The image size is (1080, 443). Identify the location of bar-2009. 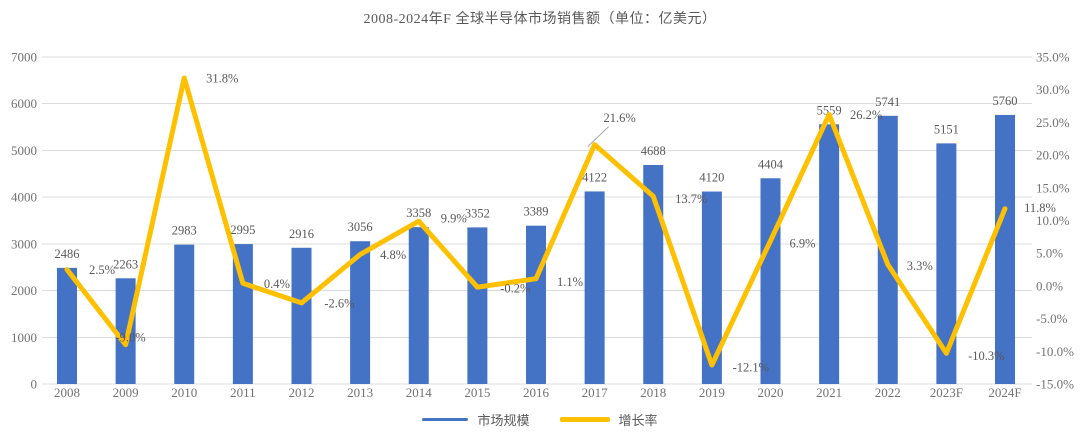
(125, 331).